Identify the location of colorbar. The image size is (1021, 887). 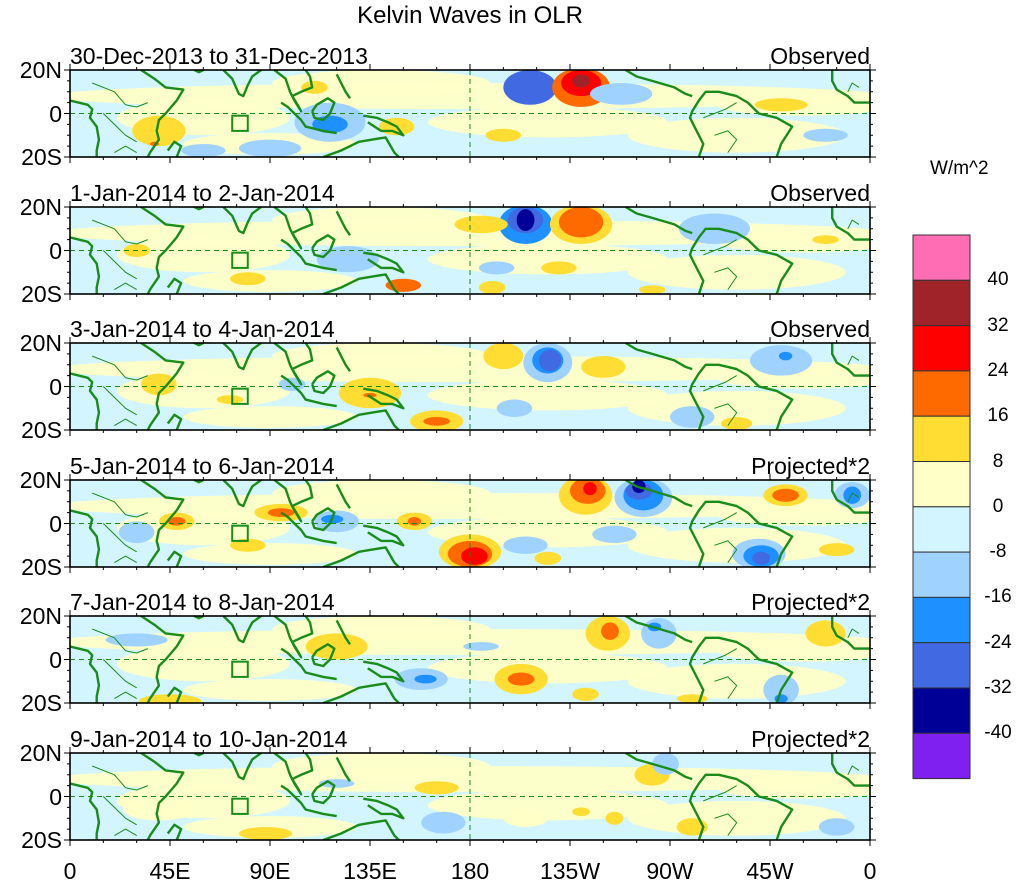
(941, 507).